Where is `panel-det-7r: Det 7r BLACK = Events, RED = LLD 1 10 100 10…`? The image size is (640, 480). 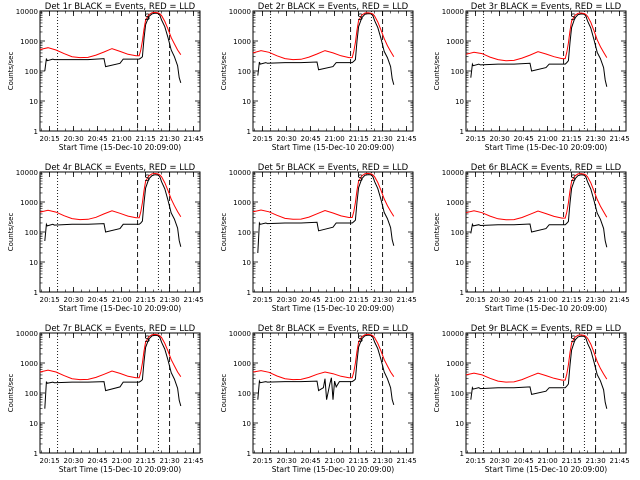 panel-det-7r: Det 7r BLACK = Events, RED = LLD 1 10 100 10… is located at coordinates (105, 399).